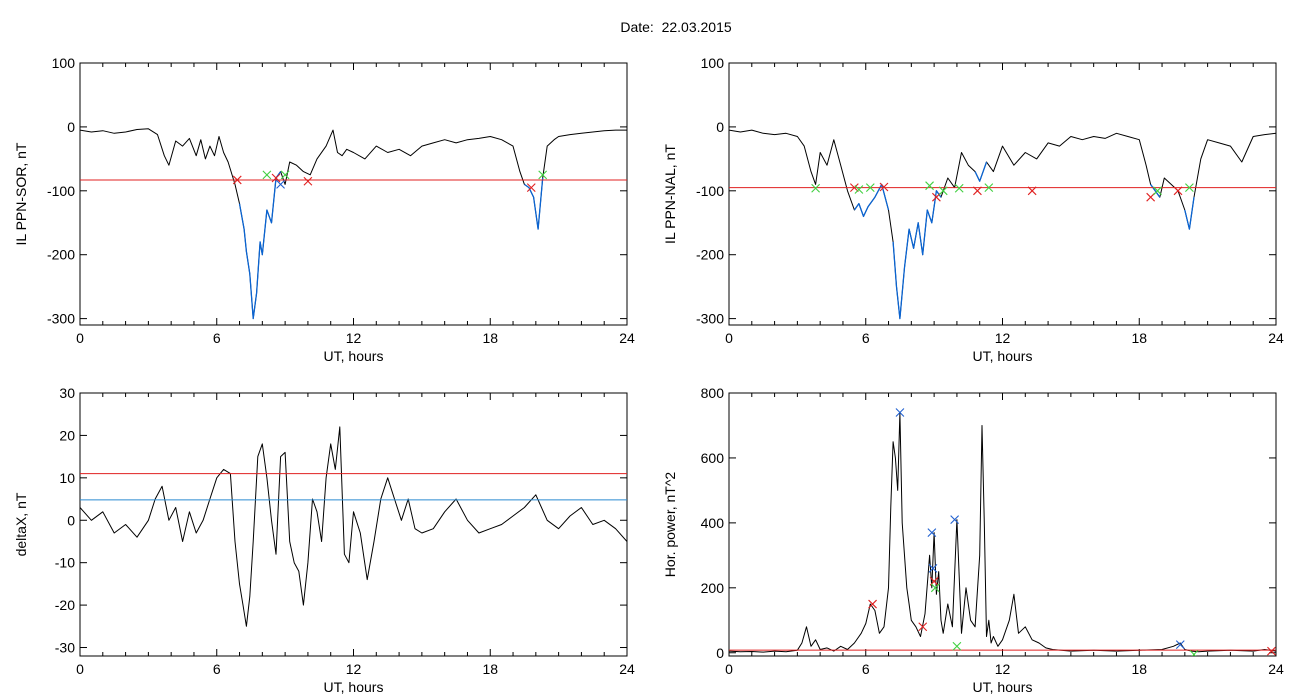  What do you see at coordinates (713, 523) in the screenshot?
I see `y-tick-label: 400` at bounding box center [713, 523].